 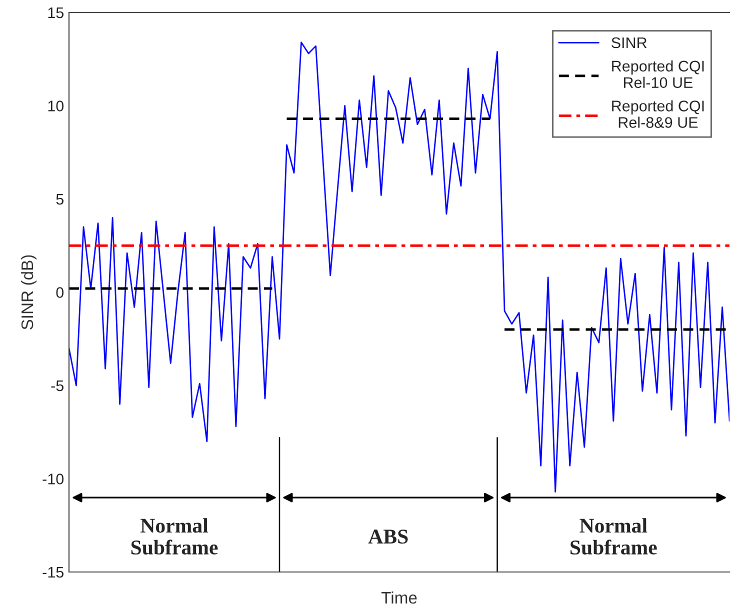 What do you see at coordinates (60, 199) in the screenshot?
I see `y-tick-label: 5` at bounding box center [60, 199].